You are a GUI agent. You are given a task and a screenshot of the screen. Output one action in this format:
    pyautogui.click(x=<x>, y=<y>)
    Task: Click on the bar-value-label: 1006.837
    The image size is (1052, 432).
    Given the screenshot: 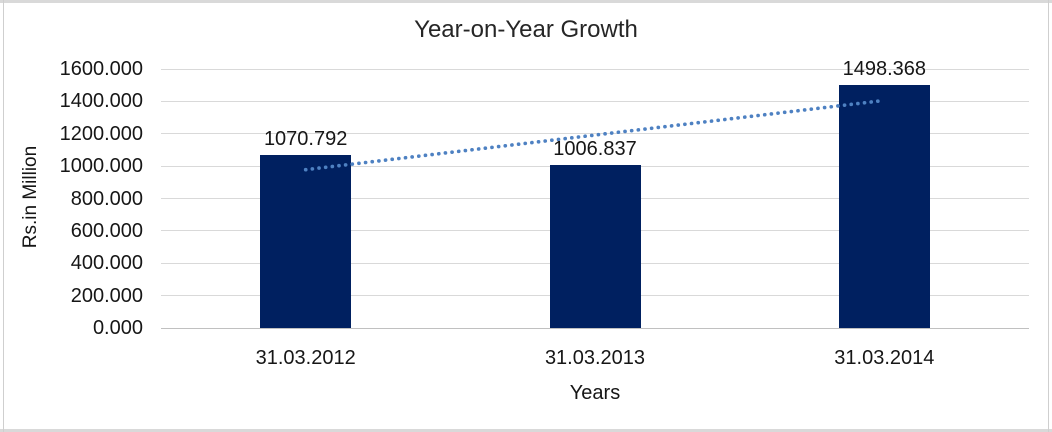 What is the action you would take?
    pyautogui.click(x=595, y=149)
    